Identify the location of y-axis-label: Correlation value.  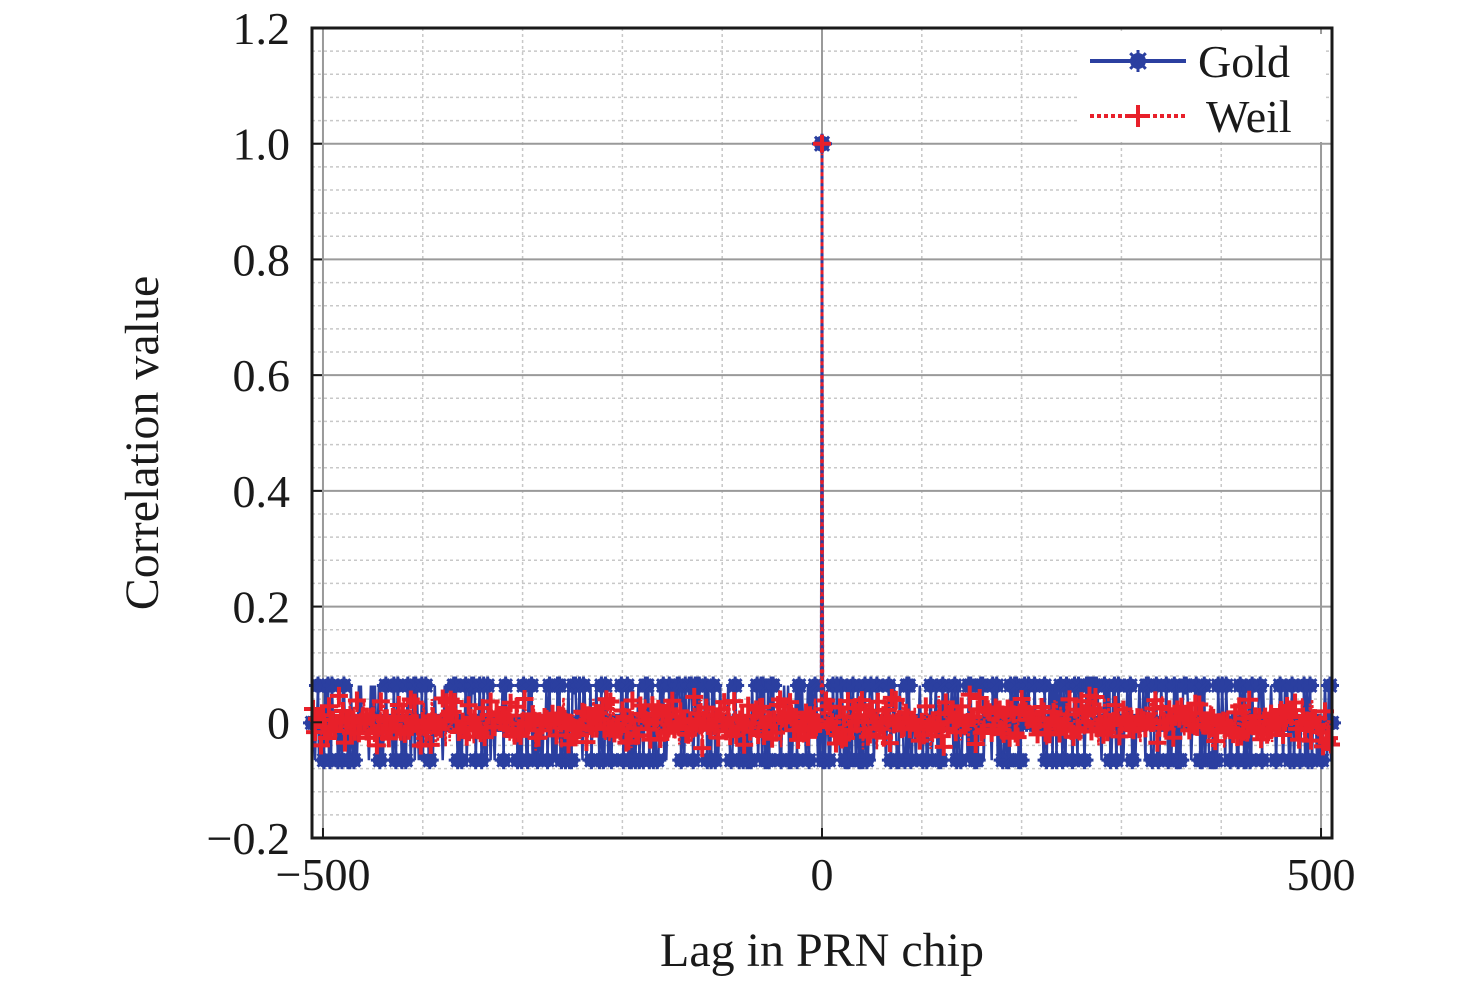
(142, 443).